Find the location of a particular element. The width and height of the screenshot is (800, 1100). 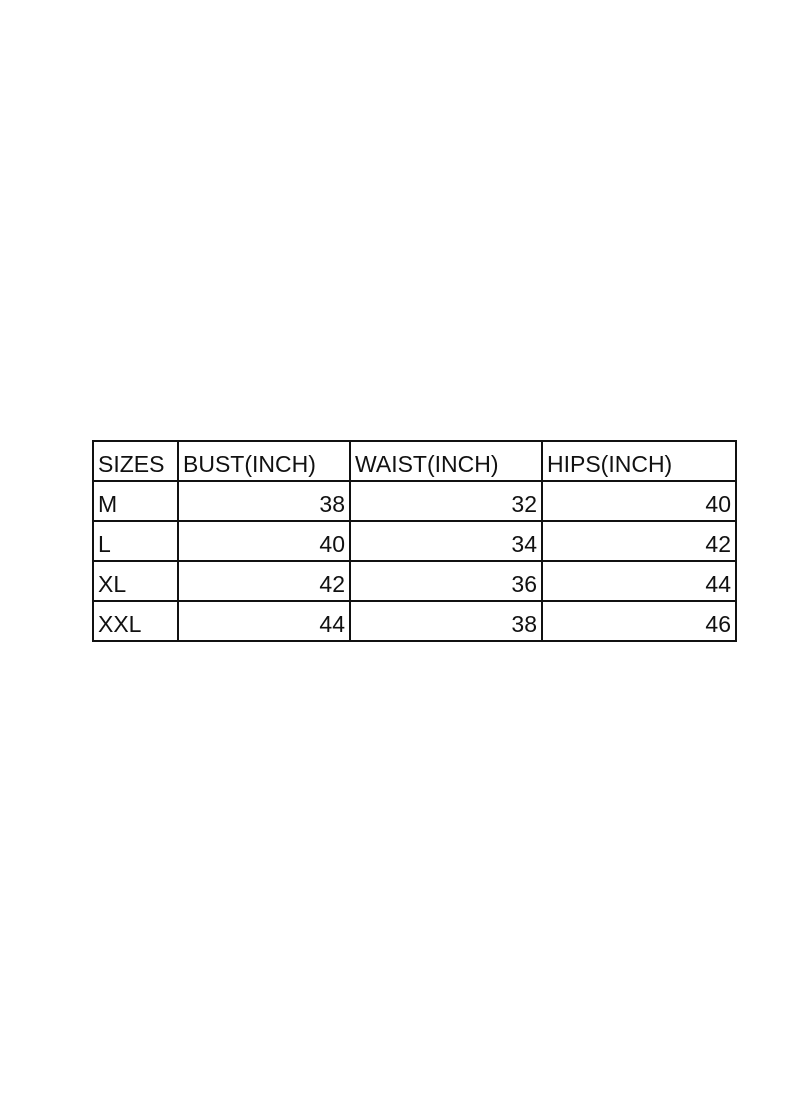

data-row: XXL 44 38 46 is located at coordinates (414, 621).